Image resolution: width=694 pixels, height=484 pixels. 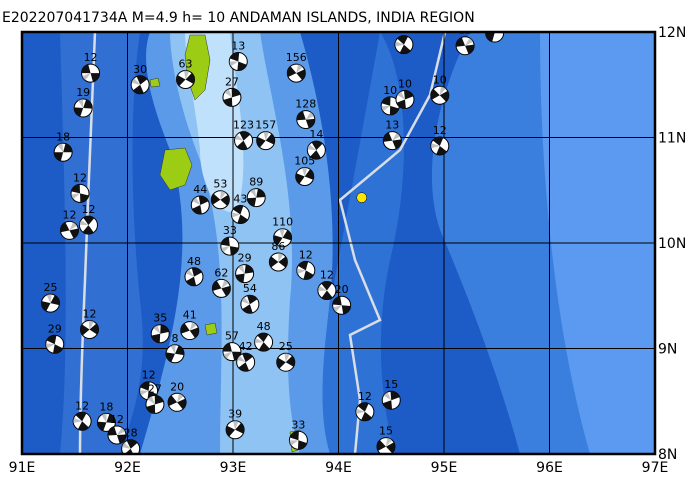 I want to click on y-tick-label: 12N, so click(x=672, y=33).